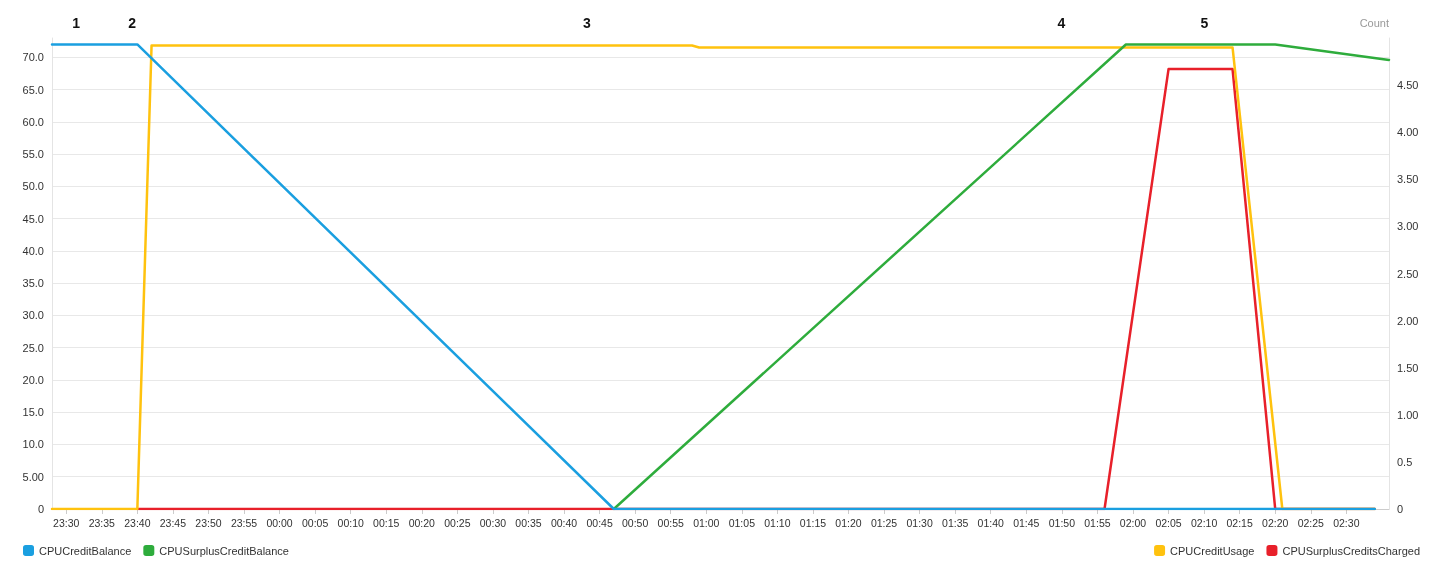  Describe the element at coordinates (1097, 522) in the screenshot. I see `x-tick-label: 01:55` at that location.